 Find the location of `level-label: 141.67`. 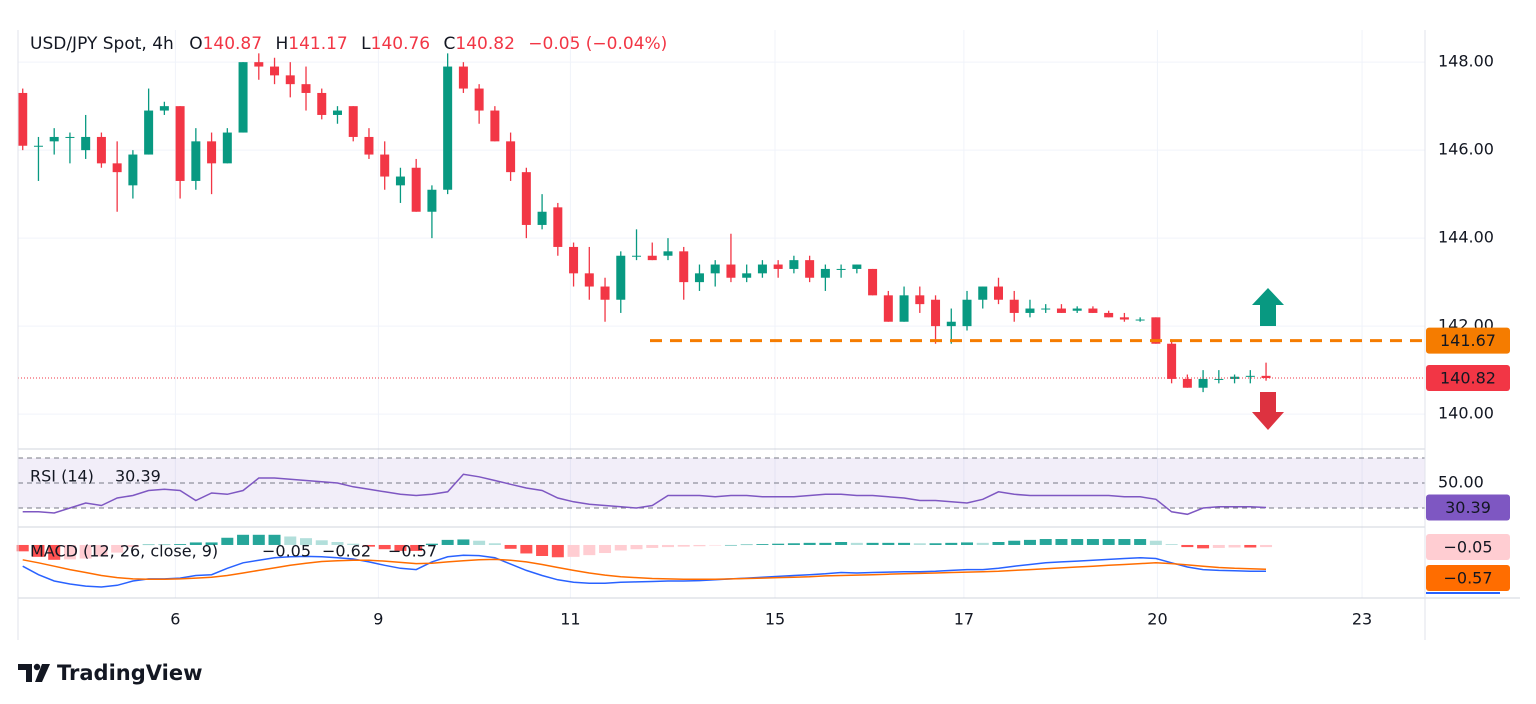

level-label: 141.67 is located at coordinates (1468, 340).